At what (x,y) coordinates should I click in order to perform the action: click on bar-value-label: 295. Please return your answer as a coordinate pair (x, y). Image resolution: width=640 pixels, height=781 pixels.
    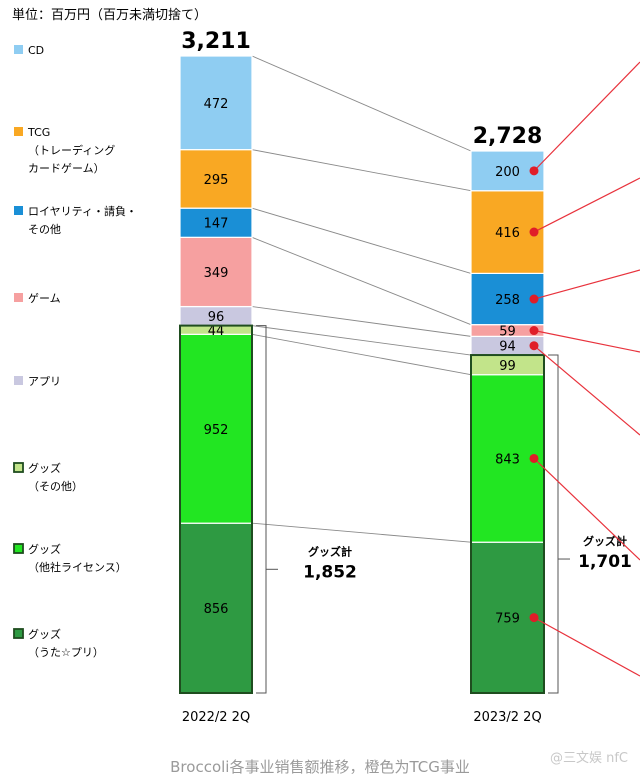
    Looking at the image, I should click on (216, 180).